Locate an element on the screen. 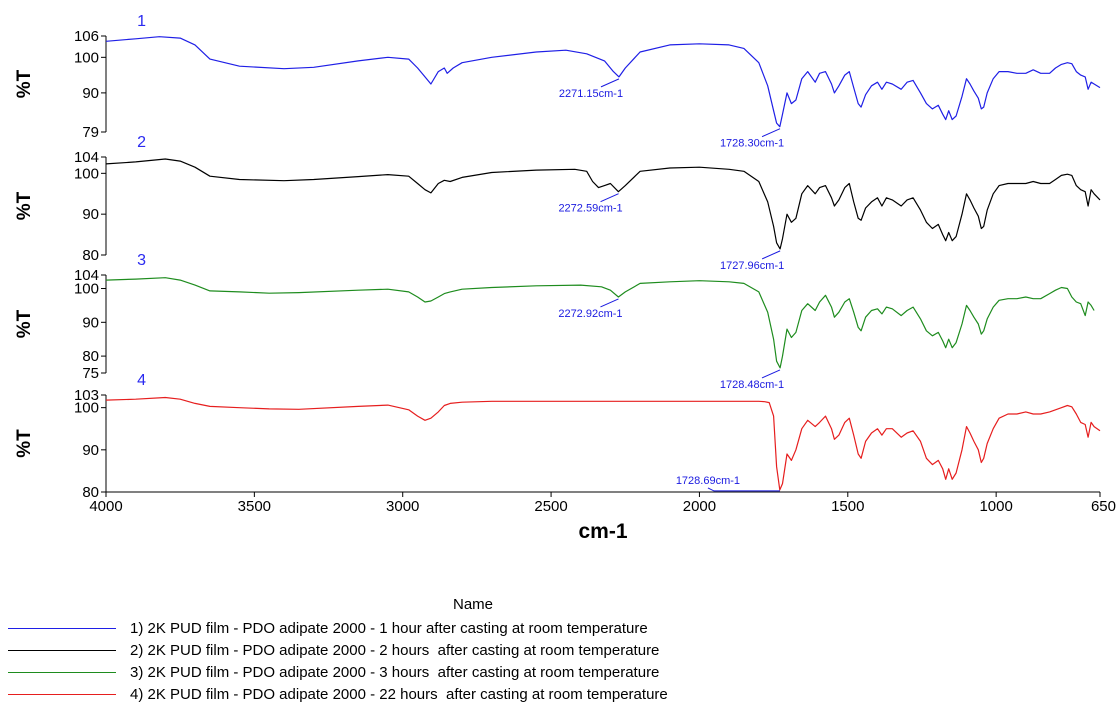  peak-annotation: 2272.59cm-1 is located at coordinates (590, 209).